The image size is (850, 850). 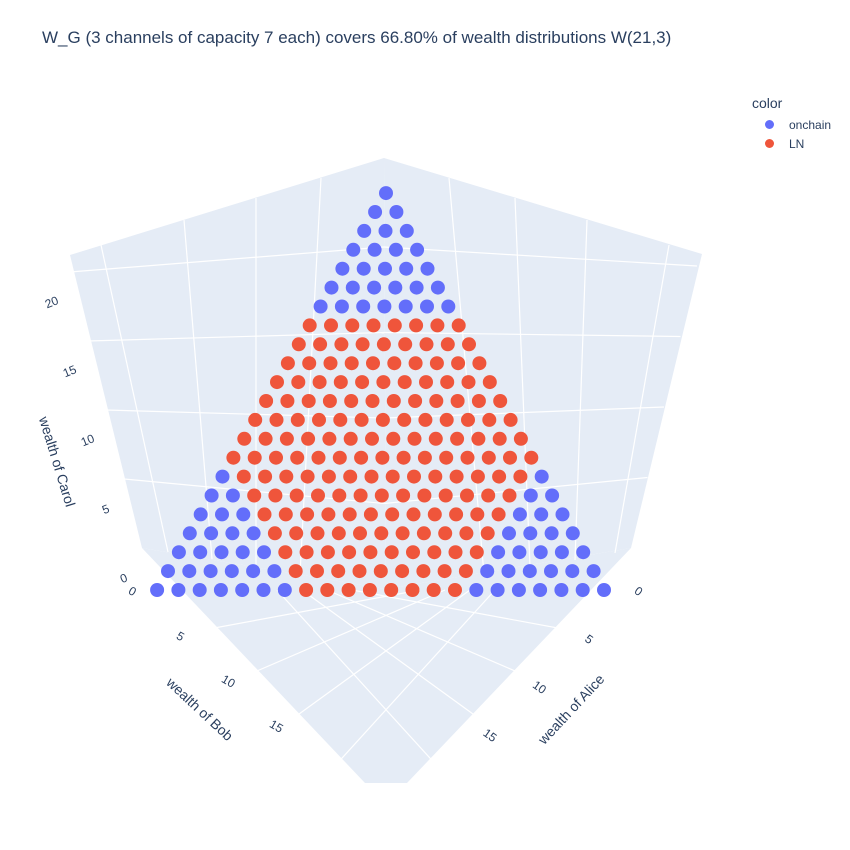 What do you see at coordinates (180, 637) in the screenshot?
I see `tick-label-bob: 5` at bounding box center [180, 637].